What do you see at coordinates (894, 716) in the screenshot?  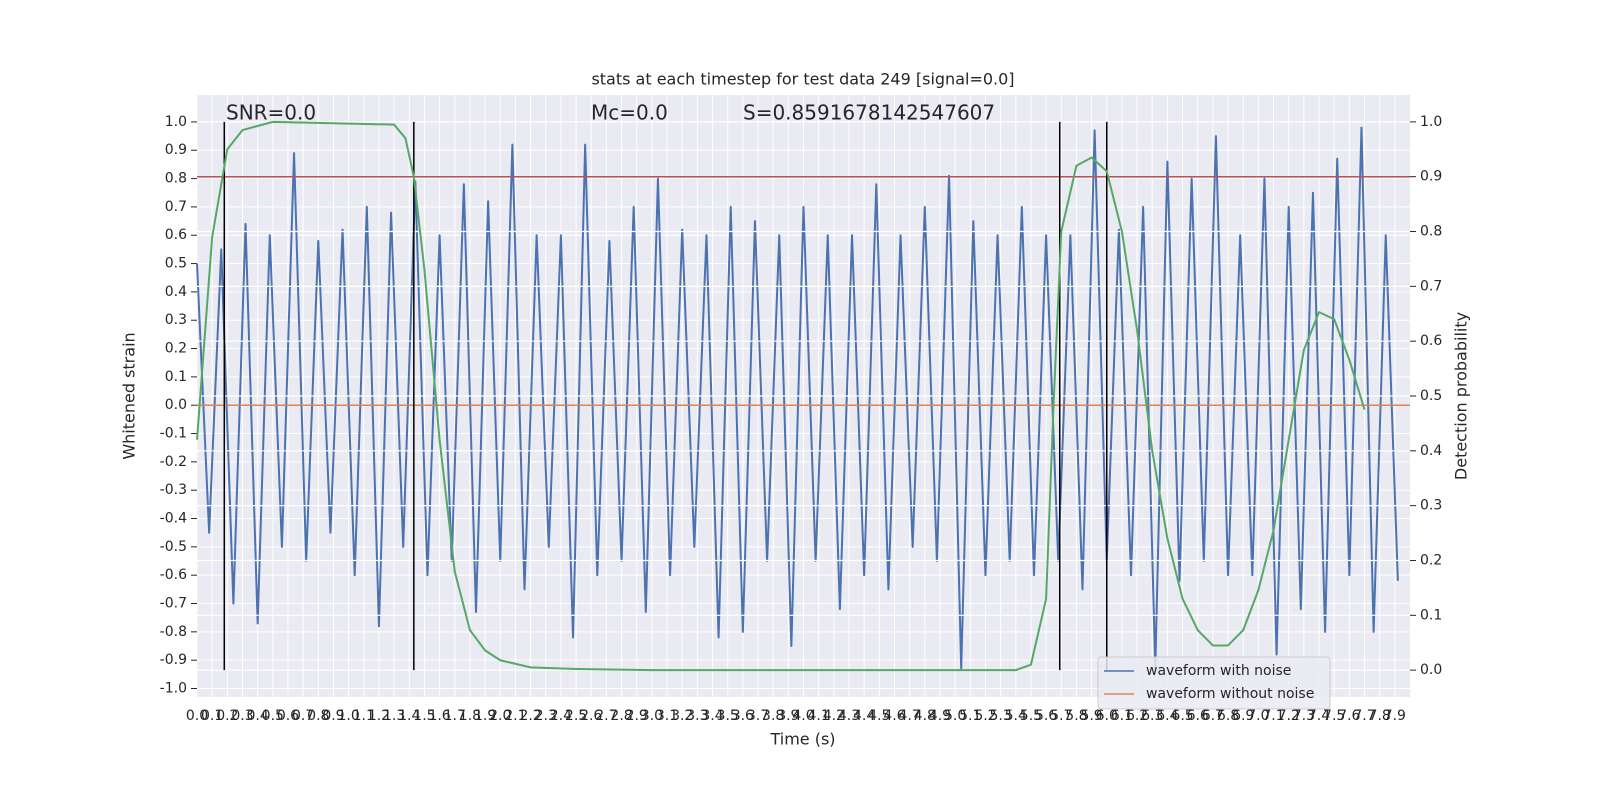 I see `x-tick-label: 4.6` at bounding box center [894, 716].